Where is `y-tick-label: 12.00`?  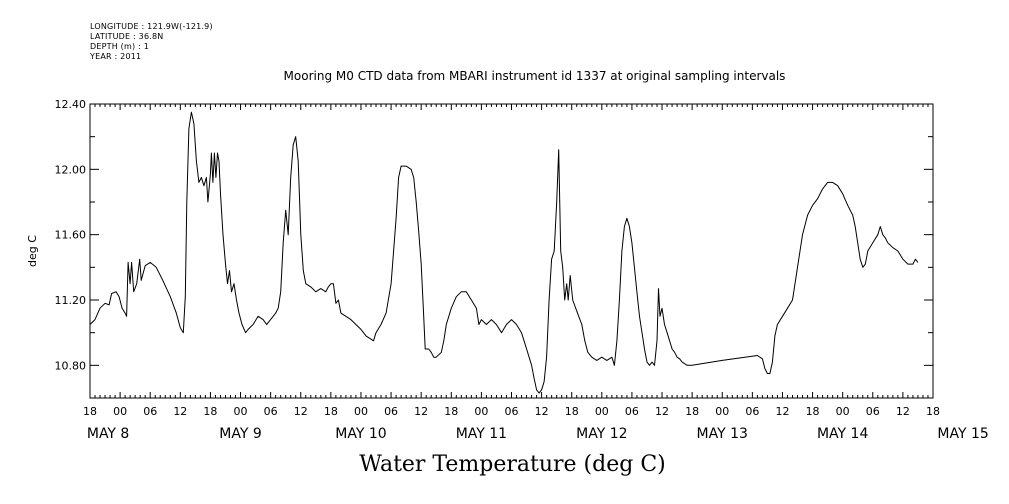 y-tick-label: 12.00 is located at coordinates (71, 169).